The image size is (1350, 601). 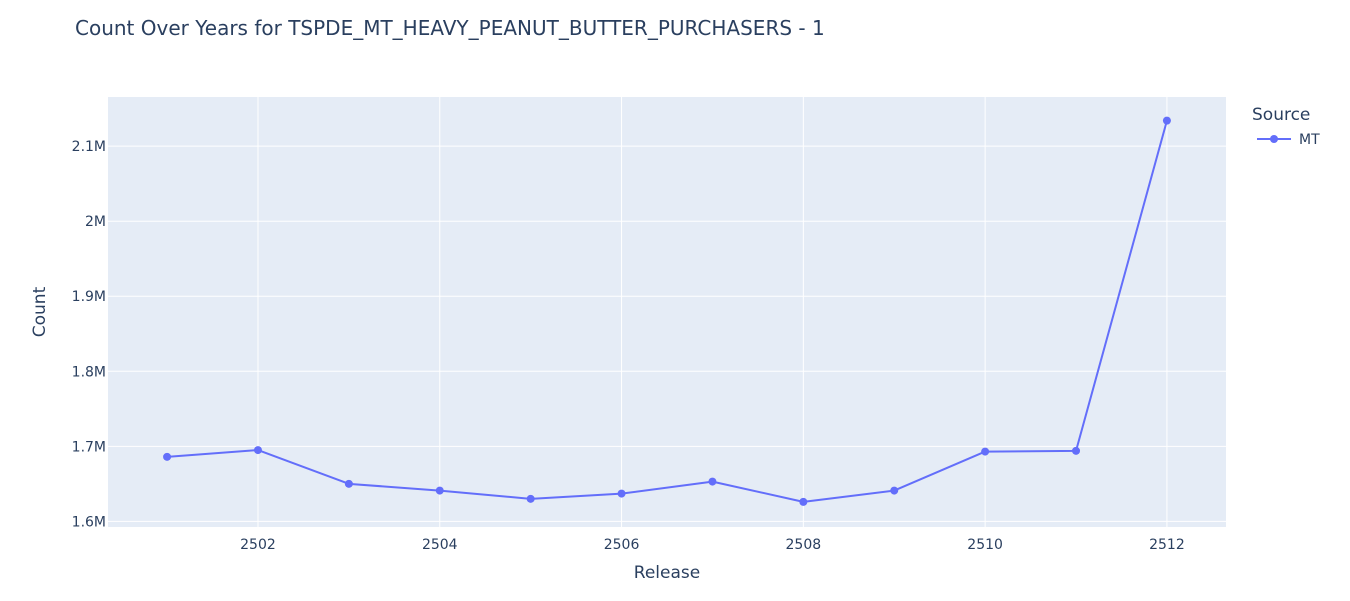 What do you see at coordinates (1274, 139) in the screenshot?
I see `legend-marker` at bounding box center [1274, 139].